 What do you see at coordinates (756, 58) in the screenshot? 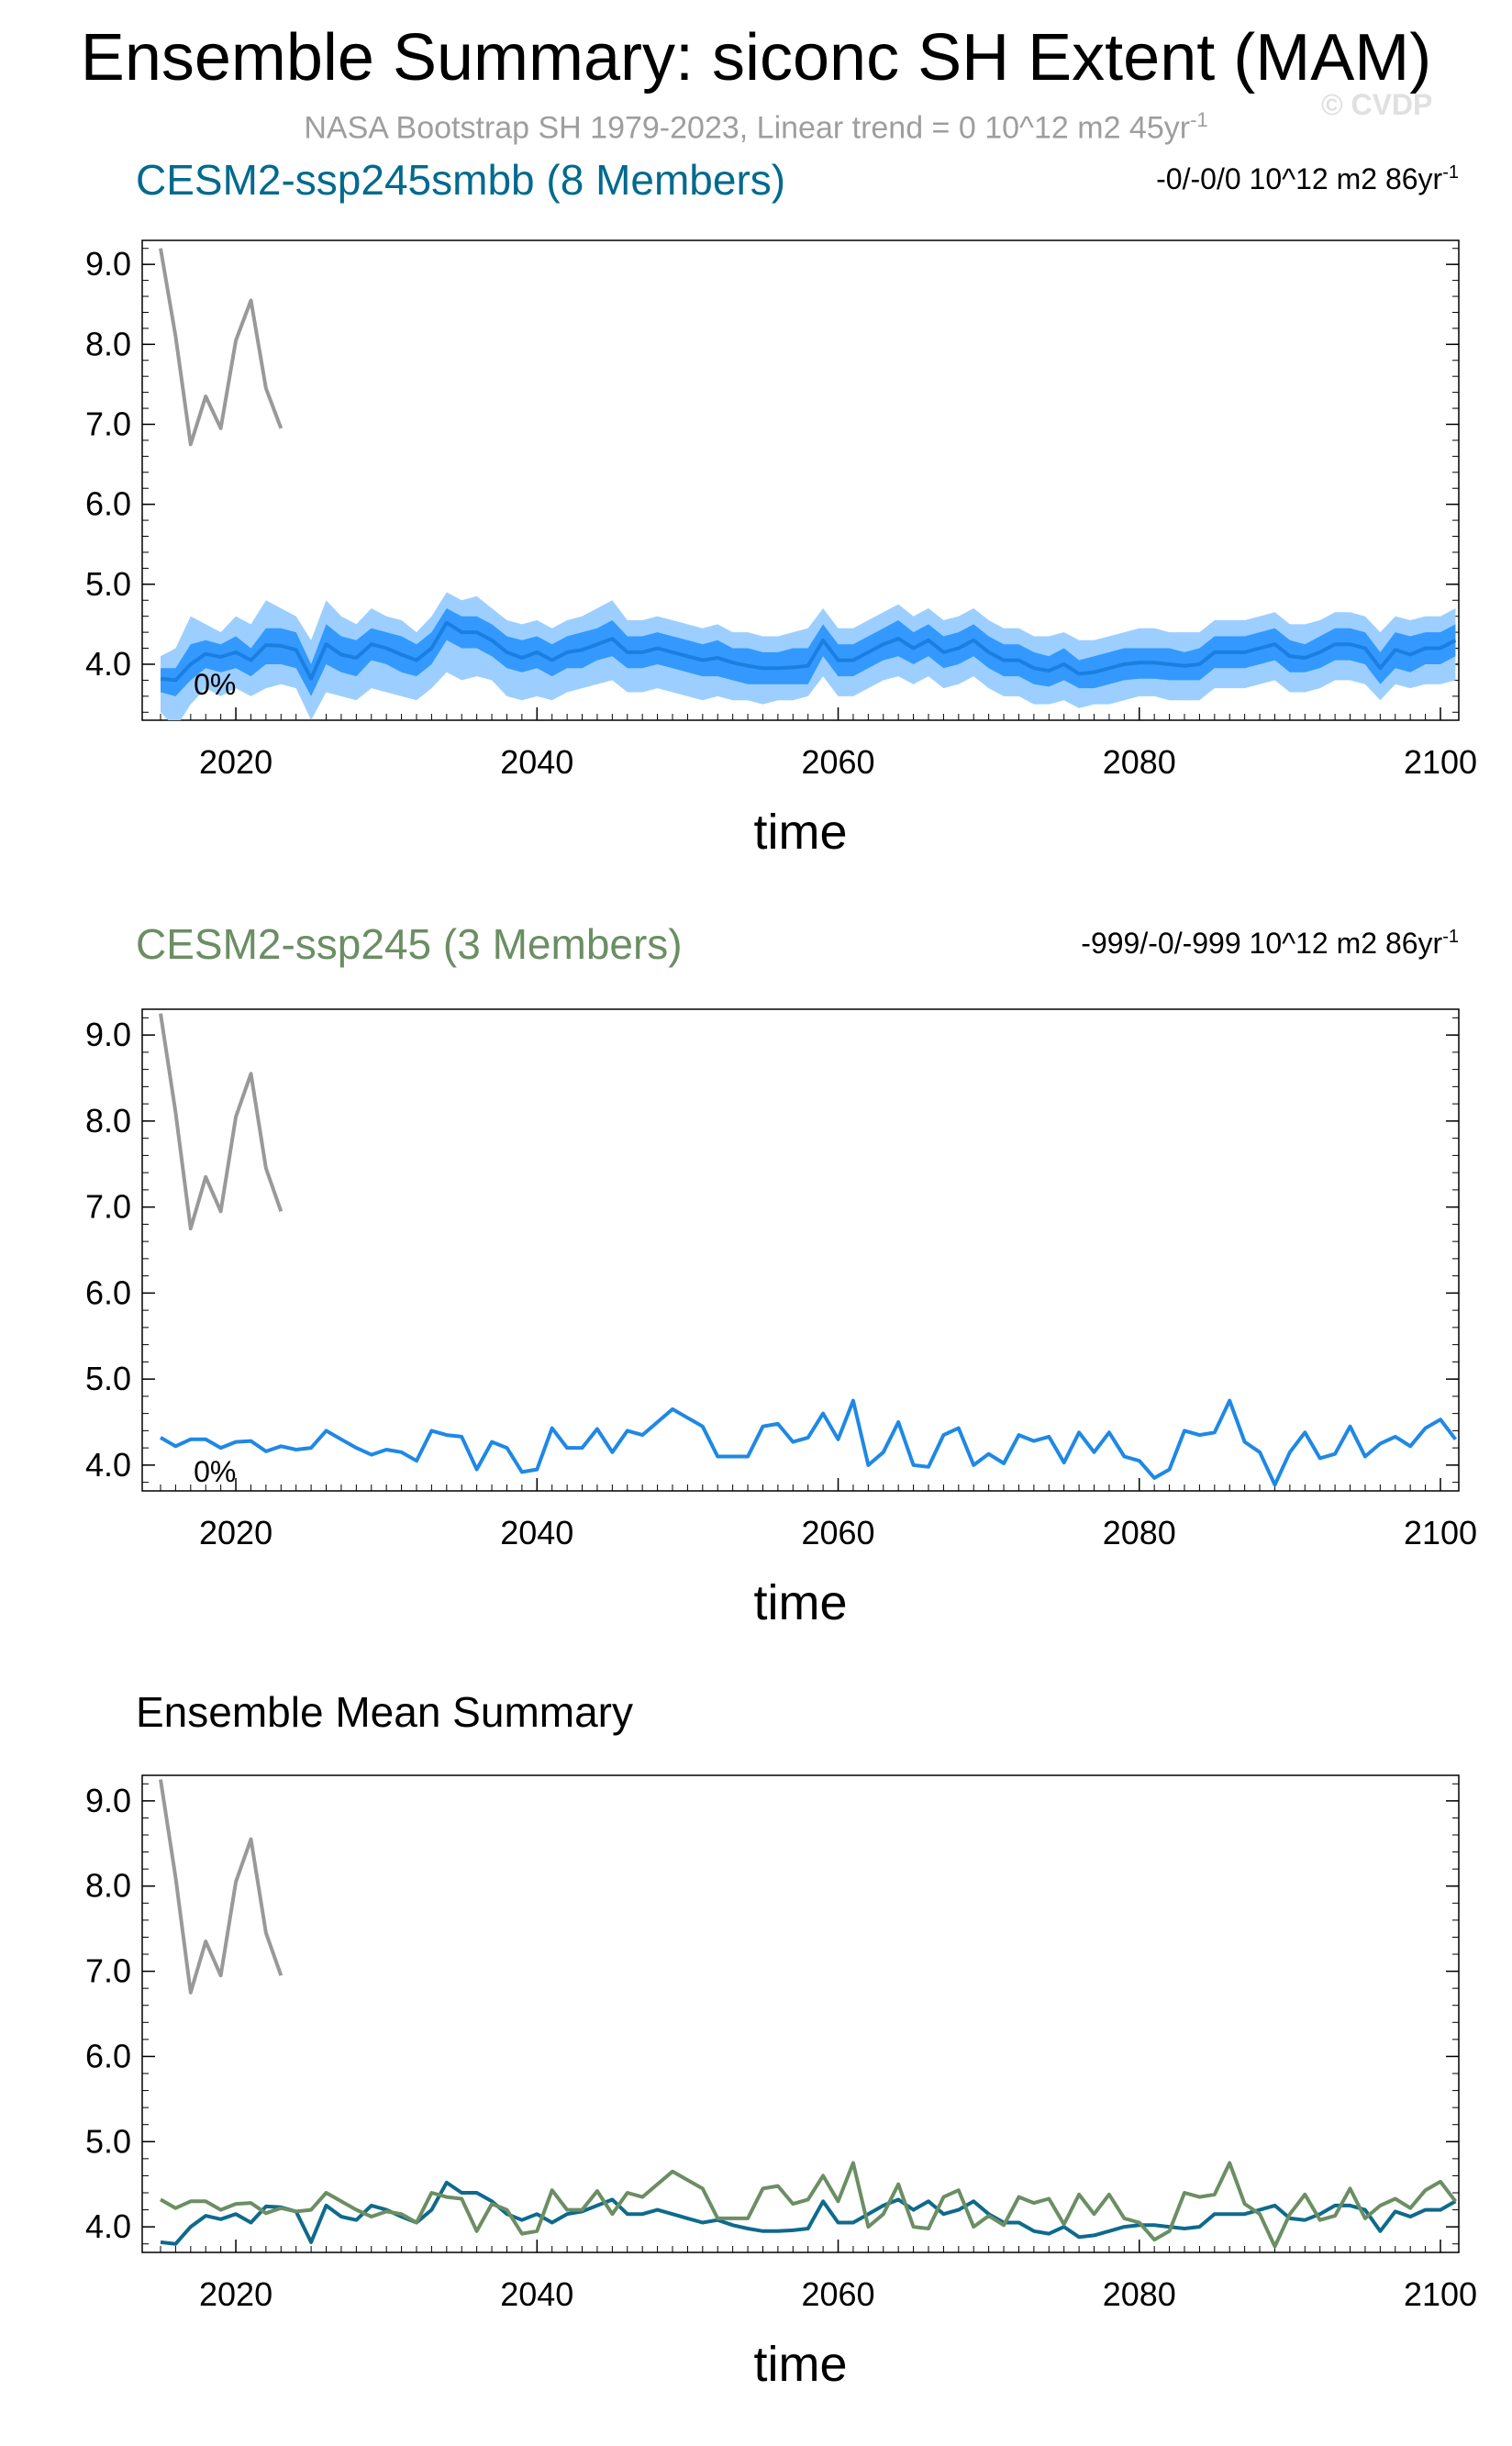
I see `main-title: Ensemble Summary: siconc SH Extent (MAM)` at bounding box center [756, 58].